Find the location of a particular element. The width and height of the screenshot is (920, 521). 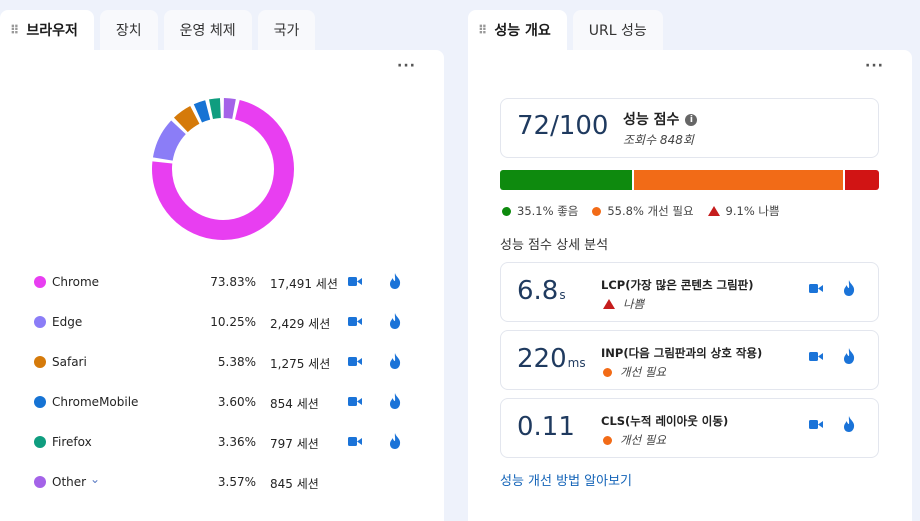

legend-needs-label: 55.8% 개선 필요 is located at coordinates (650, 211).